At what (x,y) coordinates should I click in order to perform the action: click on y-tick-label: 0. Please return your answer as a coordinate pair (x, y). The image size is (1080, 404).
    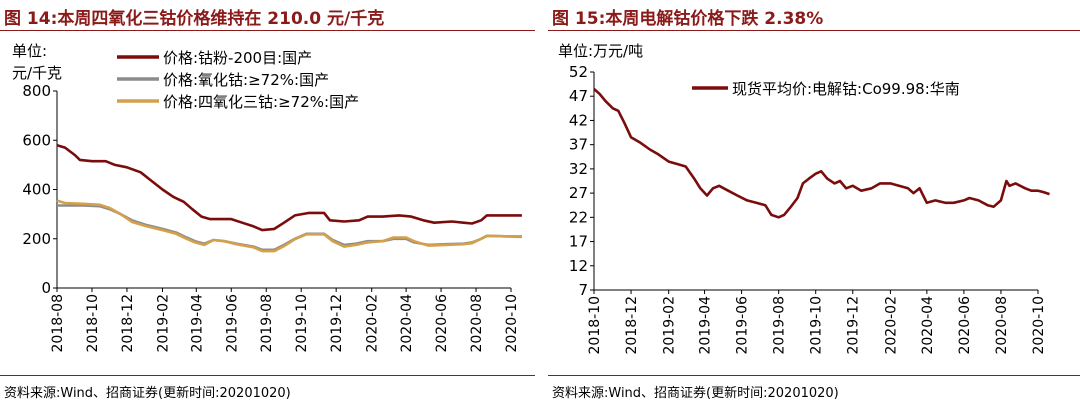
    Looking at the image, I should click on (46, 288).